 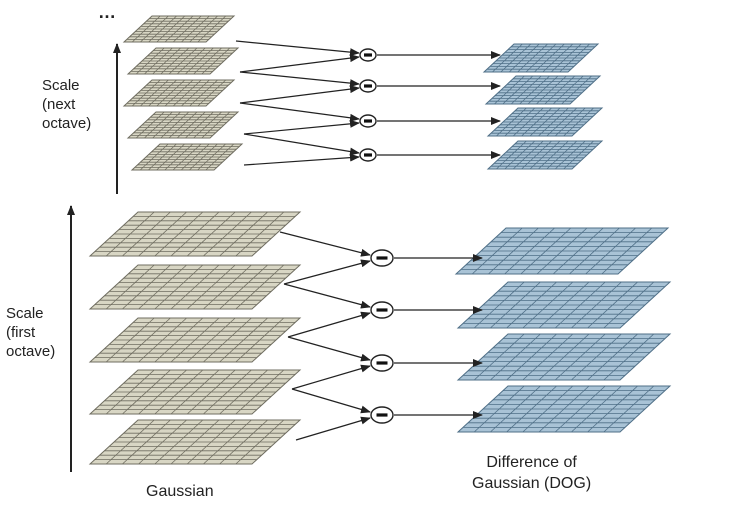 I want to click on dog-label-line-1: Difference of, so click(x=531, y=462).